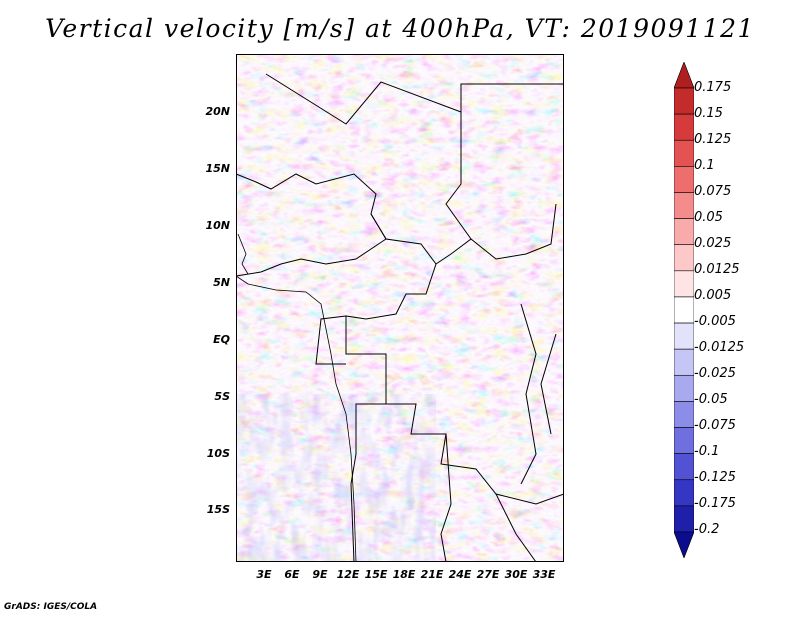  I want to click on colorbar-label: -0.075, so click(715, 425).